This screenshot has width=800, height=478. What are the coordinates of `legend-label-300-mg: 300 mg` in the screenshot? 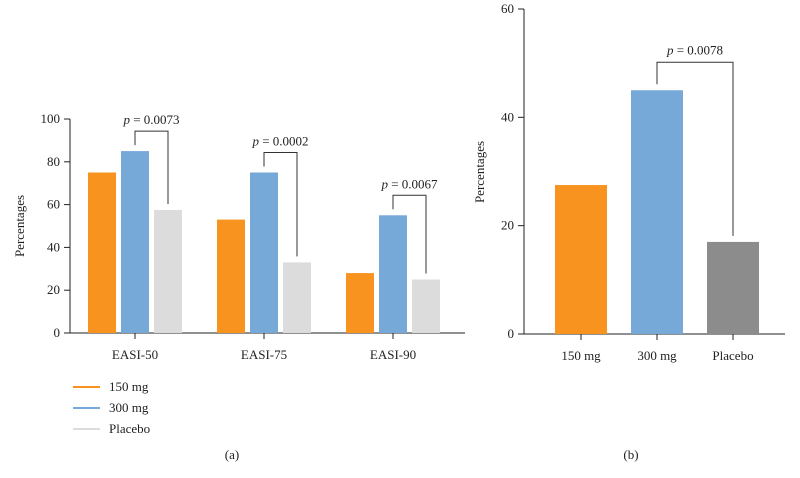 It's located at (129, 407).